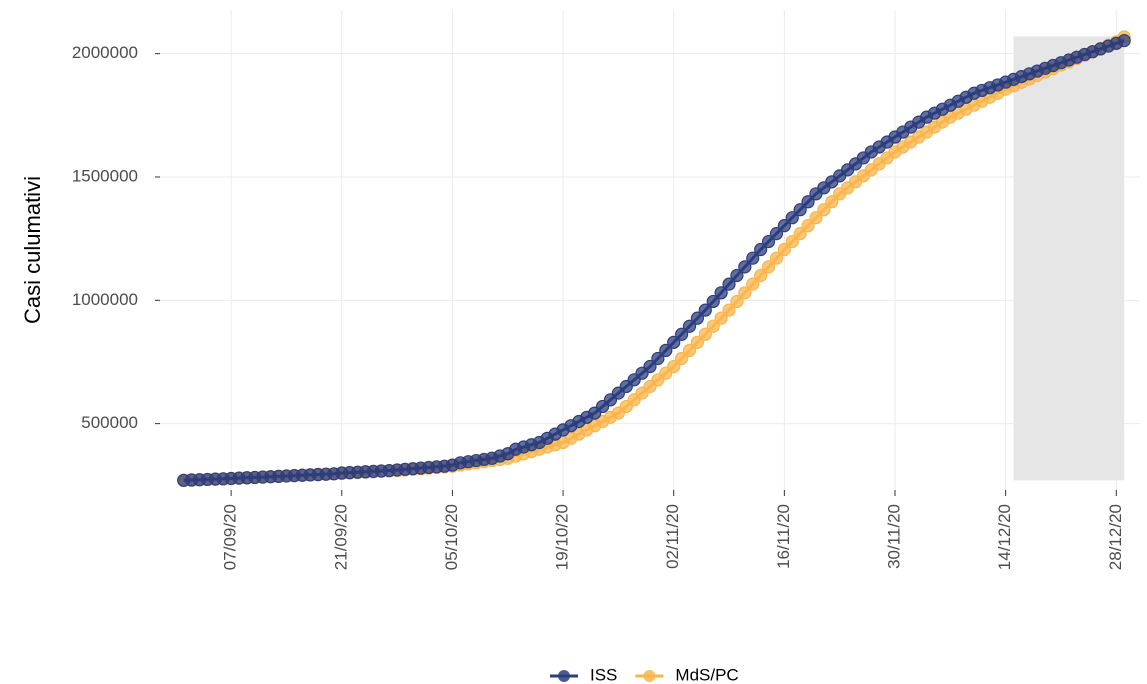 The image size is (1147, 684). I want to click on y-tick-label: 1500000, so click(105, 175).